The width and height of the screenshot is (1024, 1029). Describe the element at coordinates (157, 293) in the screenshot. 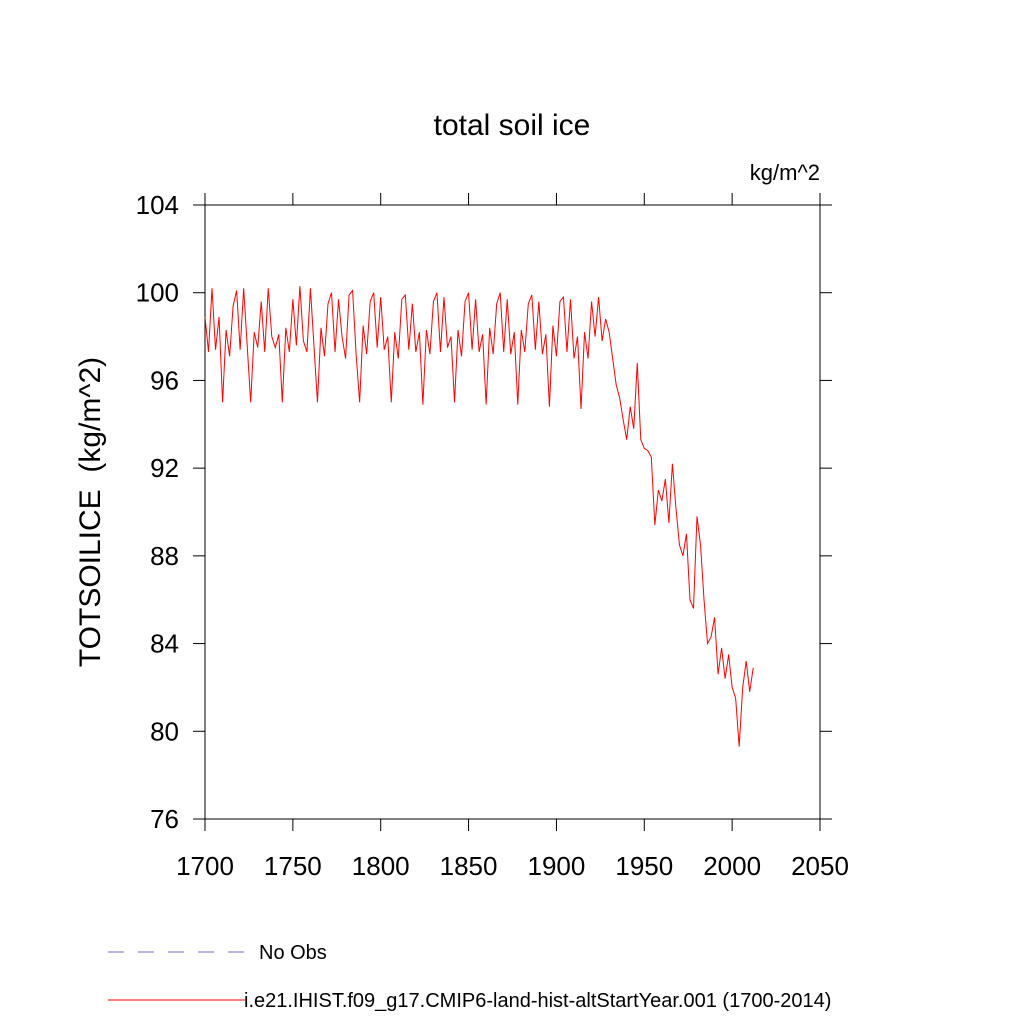

I see `y-tick-label: 100` at that location.